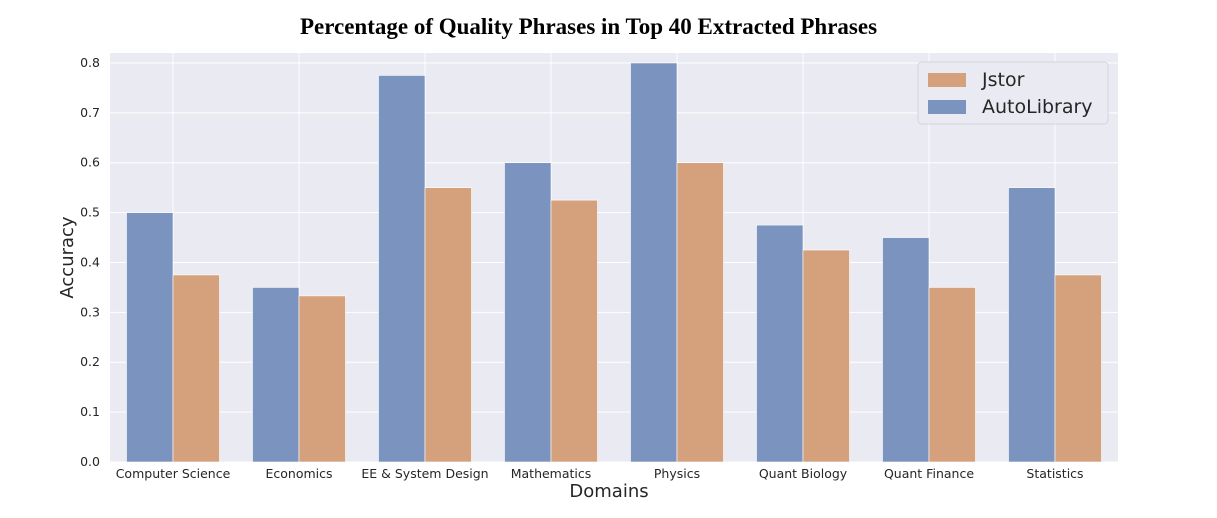 This screenshot has height=518, width=1217. I want to click on bar-jstor-computer-science, so click(196, 368).